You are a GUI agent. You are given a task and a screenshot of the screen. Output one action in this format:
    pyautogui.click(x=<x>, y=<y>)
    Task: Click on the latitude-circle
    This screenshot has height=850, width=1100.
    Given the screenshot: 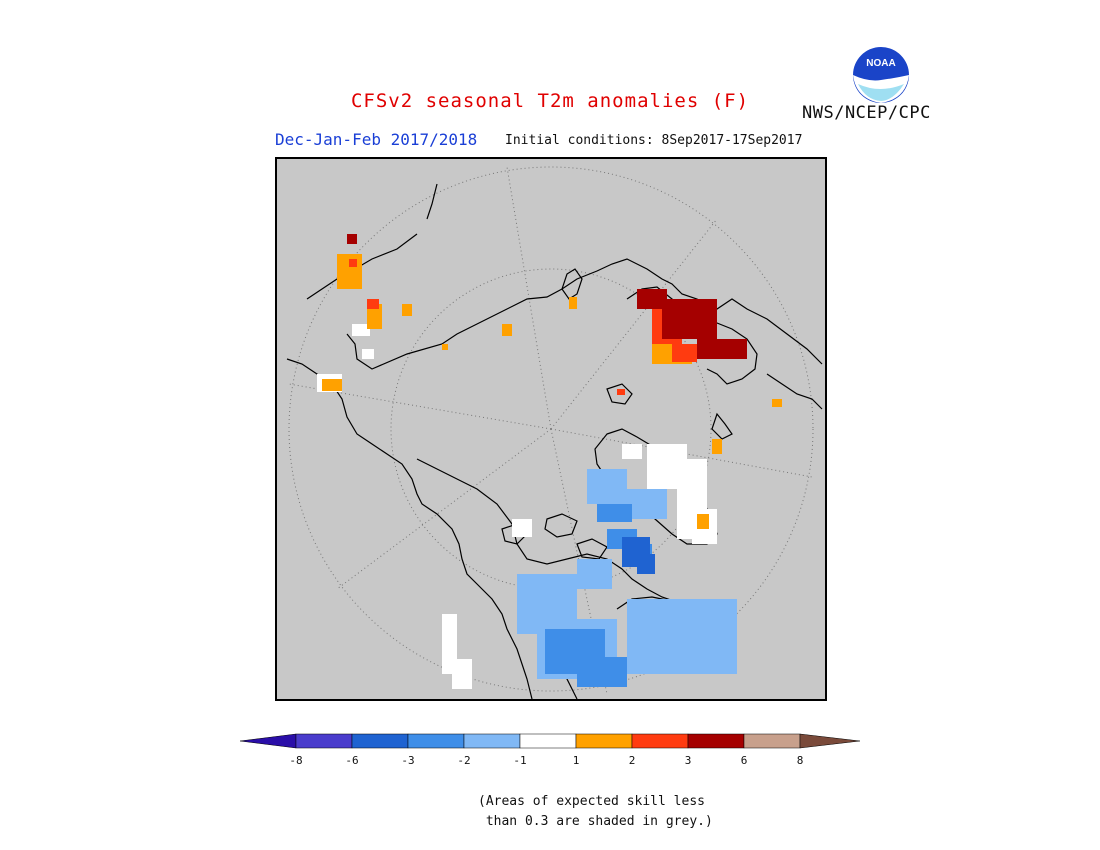 What is the action you would take?
    pyautogui.click(x=551, y=429)
    